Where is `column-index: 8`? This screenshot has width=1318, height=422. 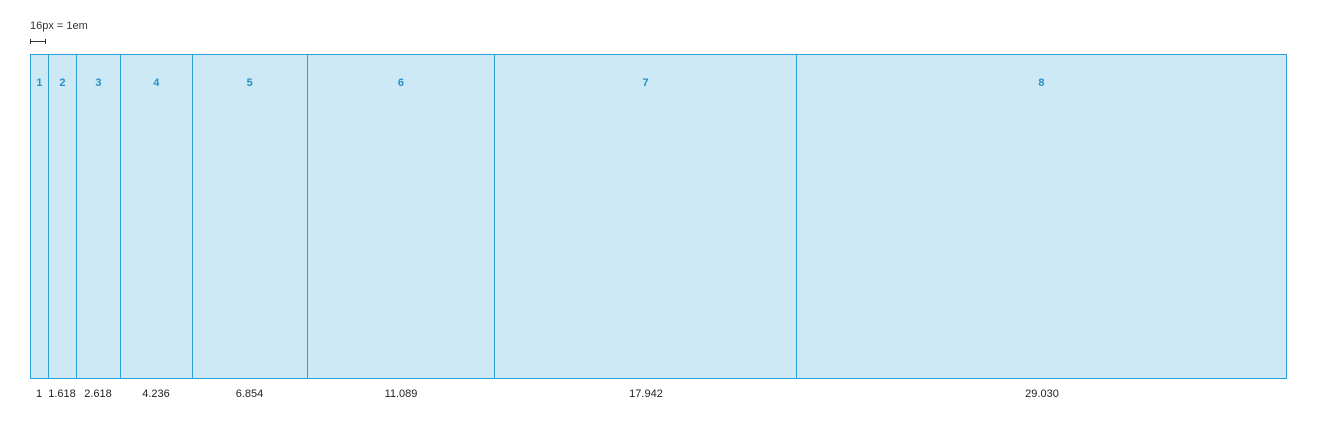 column-index: 8 is located at coordinates (1041, 83).